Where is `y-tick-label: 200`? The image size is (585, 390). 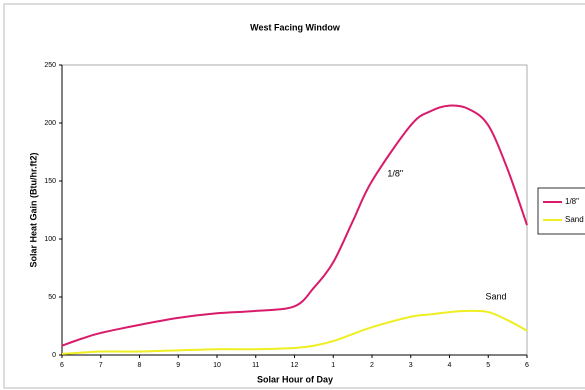 y-tick-label: 200 is located at coordinates (50, 123).